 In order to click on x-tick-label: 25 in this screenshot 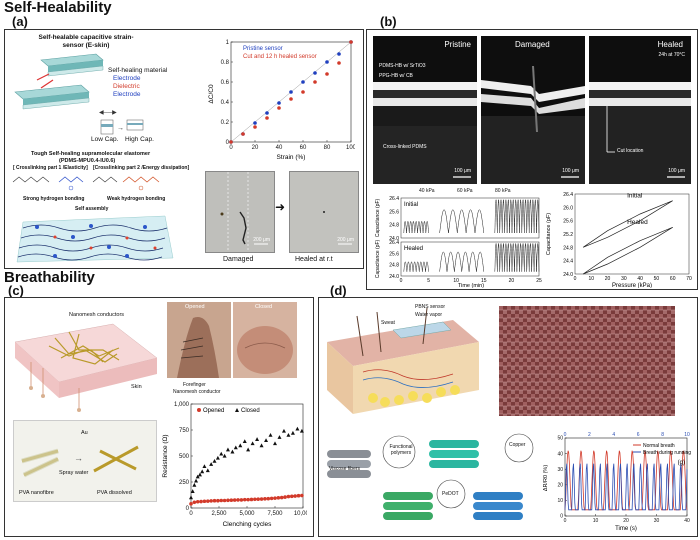, I will do `click(539, 281)`.